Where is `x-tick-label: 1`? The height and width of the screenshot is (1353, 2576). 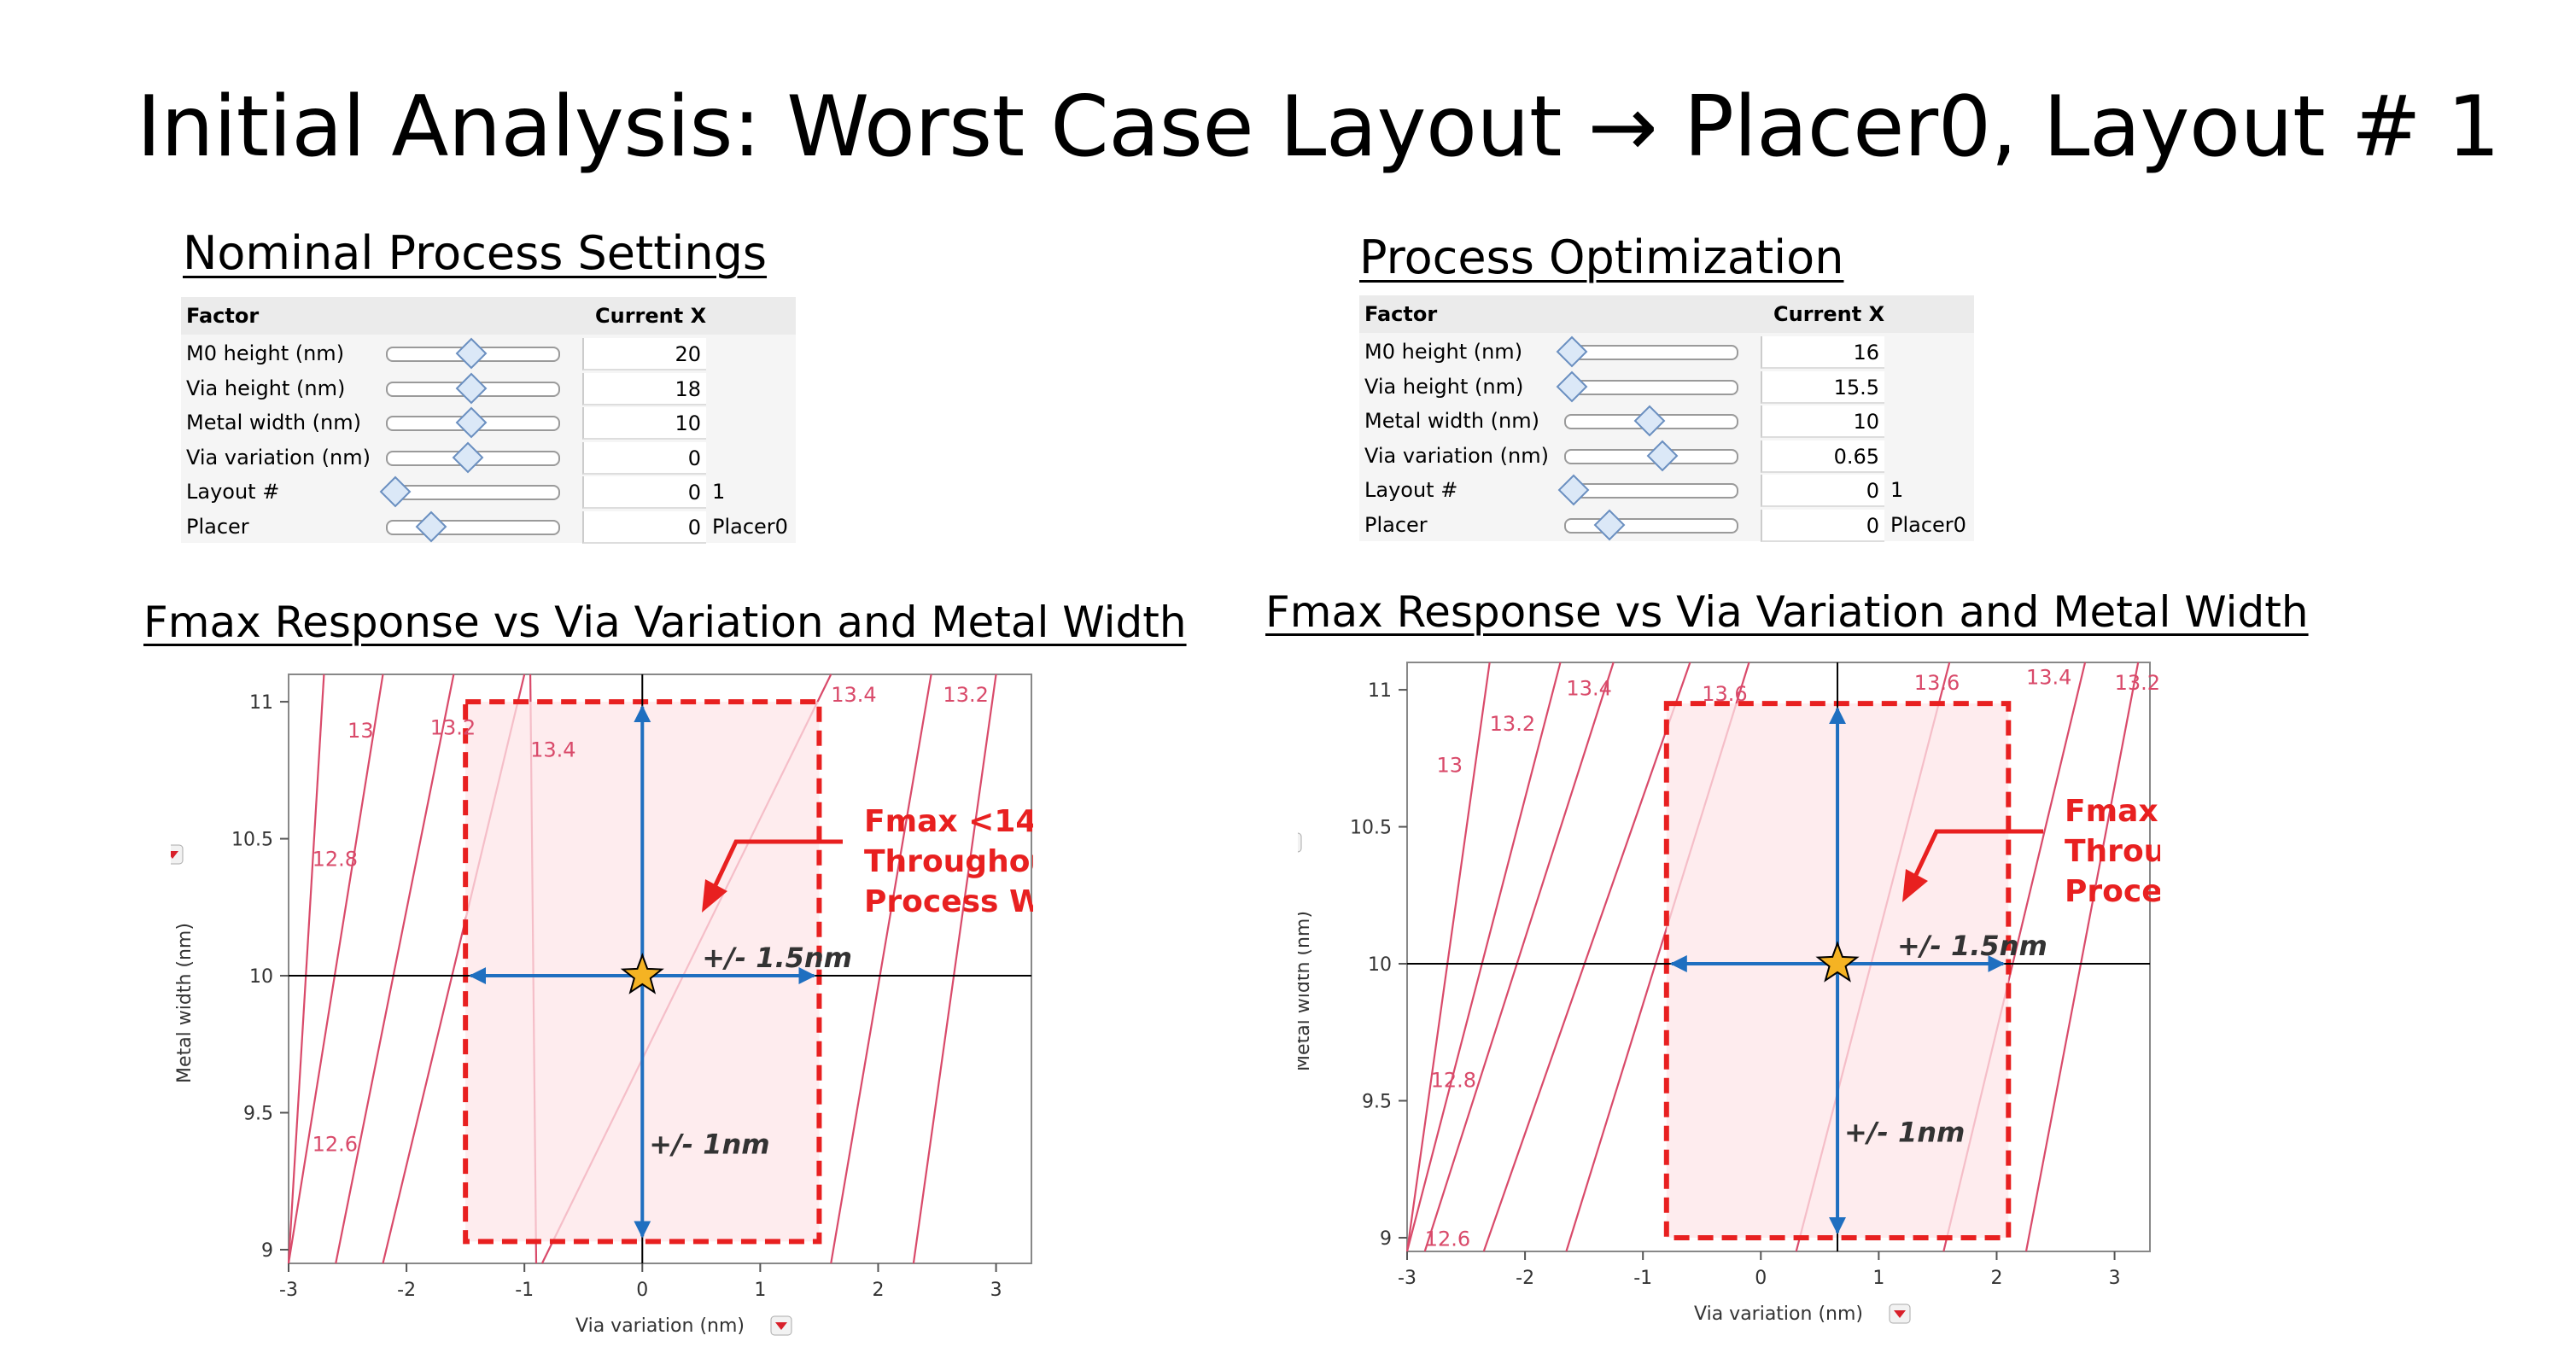
x-tick-label: 1 is located at coordinates (1878, 1278).